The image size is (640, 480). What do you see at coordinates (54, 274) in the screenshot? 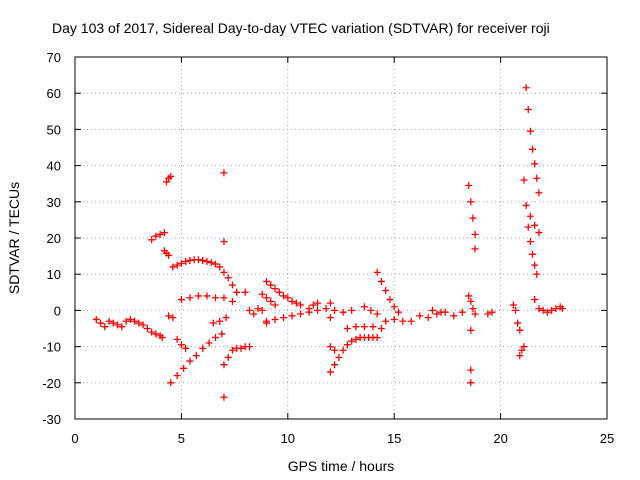
I see `y-tick-label: 10` at bounding box center [54, 274].